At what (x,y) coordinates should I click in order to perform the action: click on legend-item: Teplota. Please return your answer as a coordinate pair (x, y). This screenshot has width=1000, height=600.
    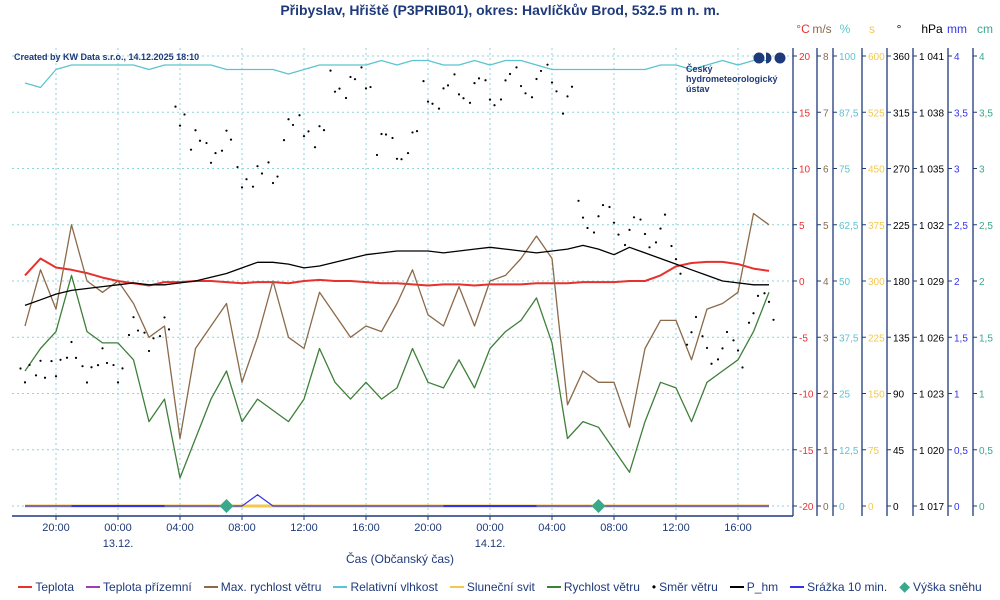
    Looking at the image, I should click on (46, 586).